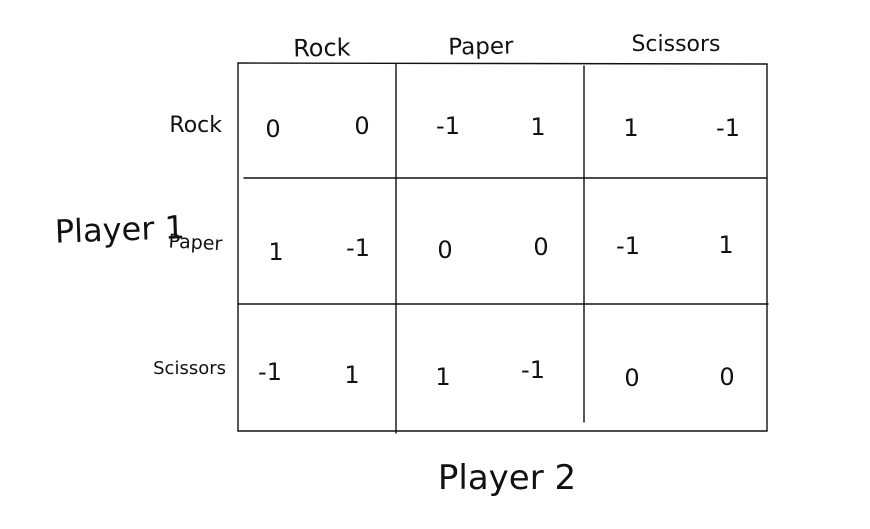 This screenshot has height=529, width=870. What do you see at coordinates (533, 370) in the screenshot?
I see `payoff-r3c2-p2: -1` at bounding box center [533, 370].